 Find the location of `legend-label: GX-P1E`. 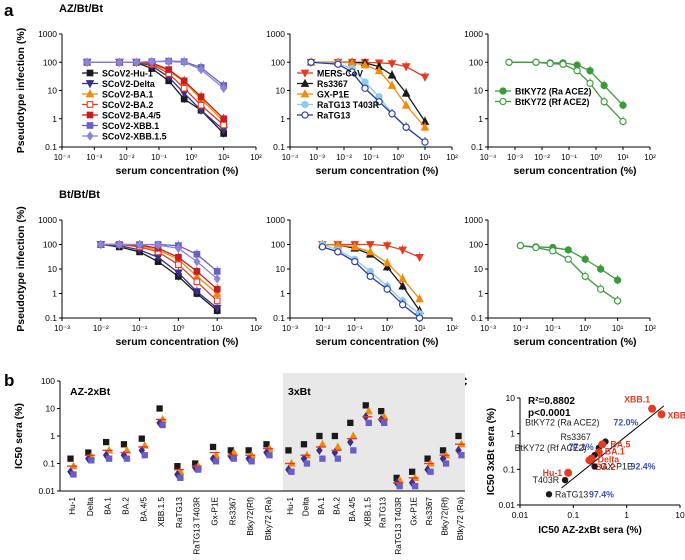

legend-label: GX-P1E is located at coordinates (333, 95).